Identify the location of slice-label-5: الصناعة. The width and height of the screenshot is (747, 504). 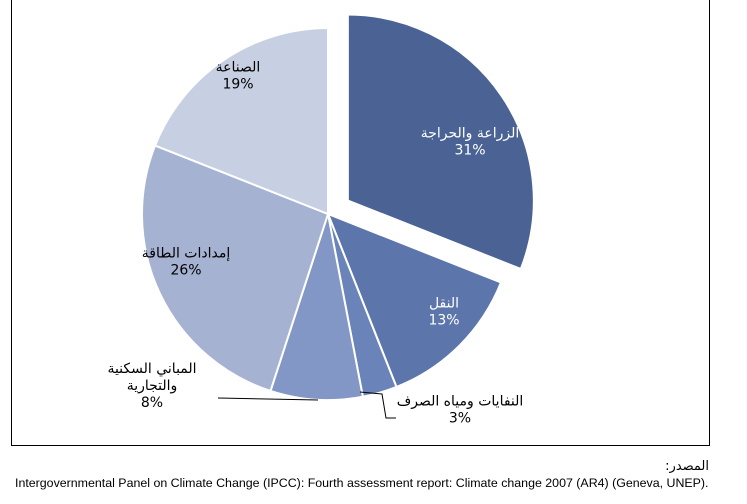
(238, 68).